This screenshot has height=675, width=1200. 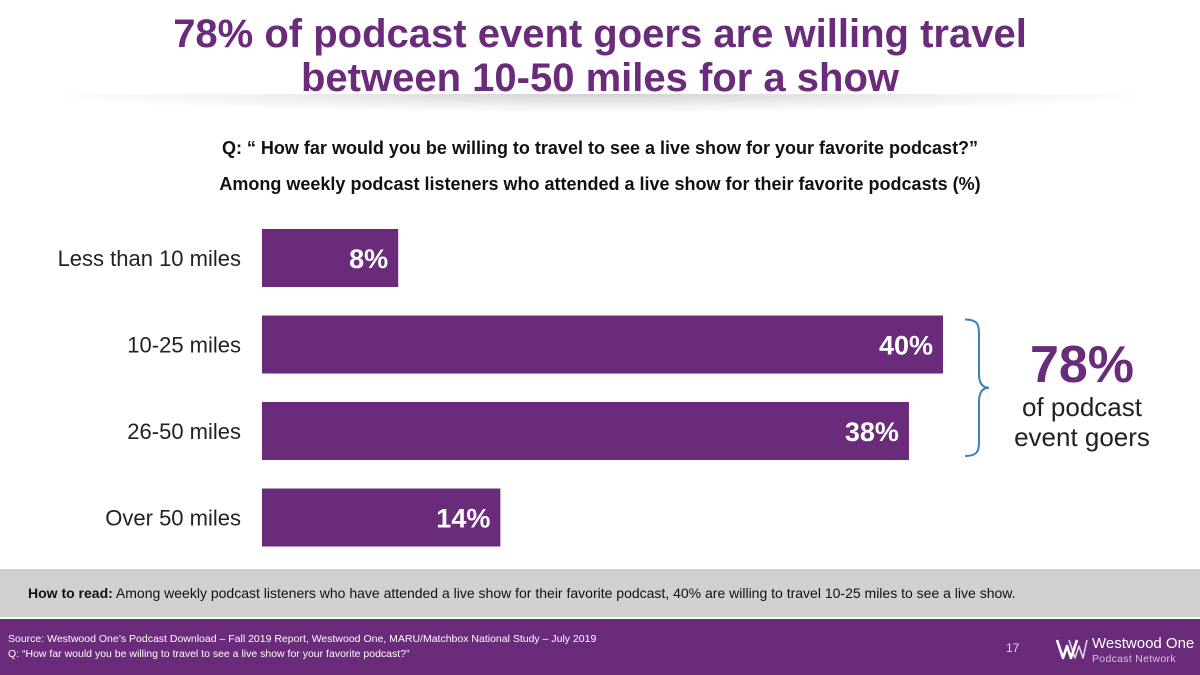 What do you see at coordinates (977, 387) in the screenshot?
I see `annotation-brace` at bounding box center [977, 387].